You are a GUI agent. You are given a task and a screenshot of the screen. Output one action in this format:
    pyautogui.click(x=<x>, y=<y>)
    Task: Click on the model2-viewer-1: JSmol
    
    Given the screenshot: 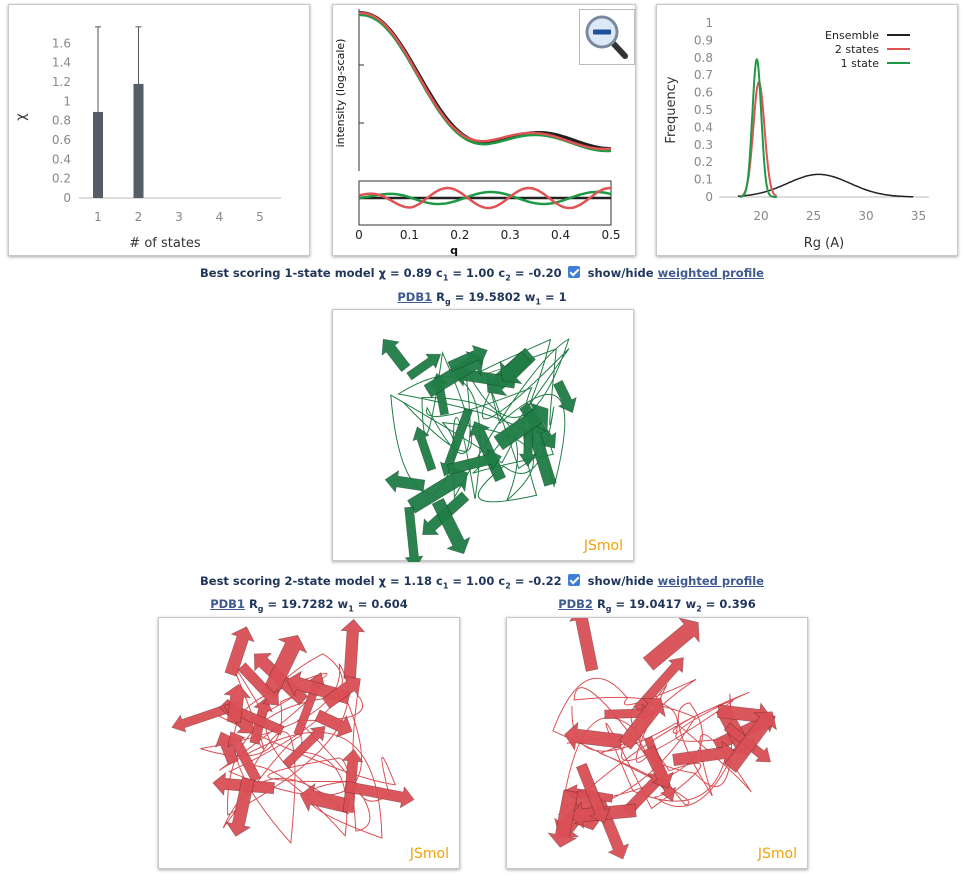 What is the action you would take?
    pyautogui.click(x=309, y=743)
    